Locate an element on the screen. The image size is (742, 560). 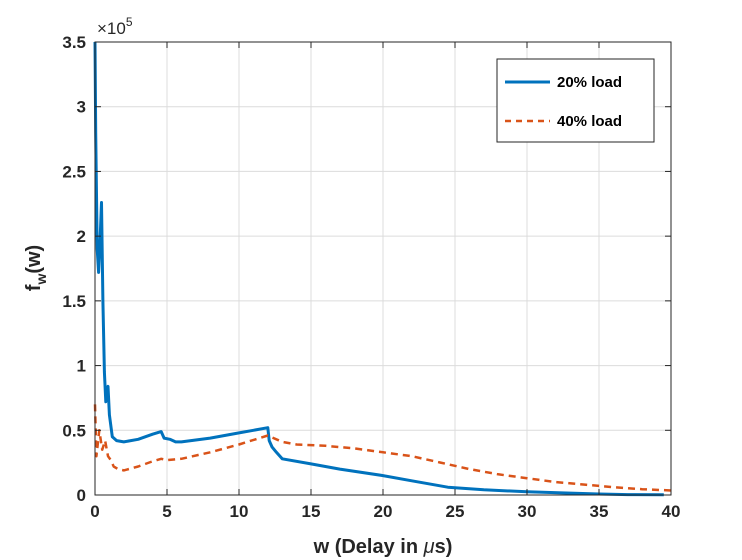
legend-label-20-load: 20% load is located at coordinates (589, 82).